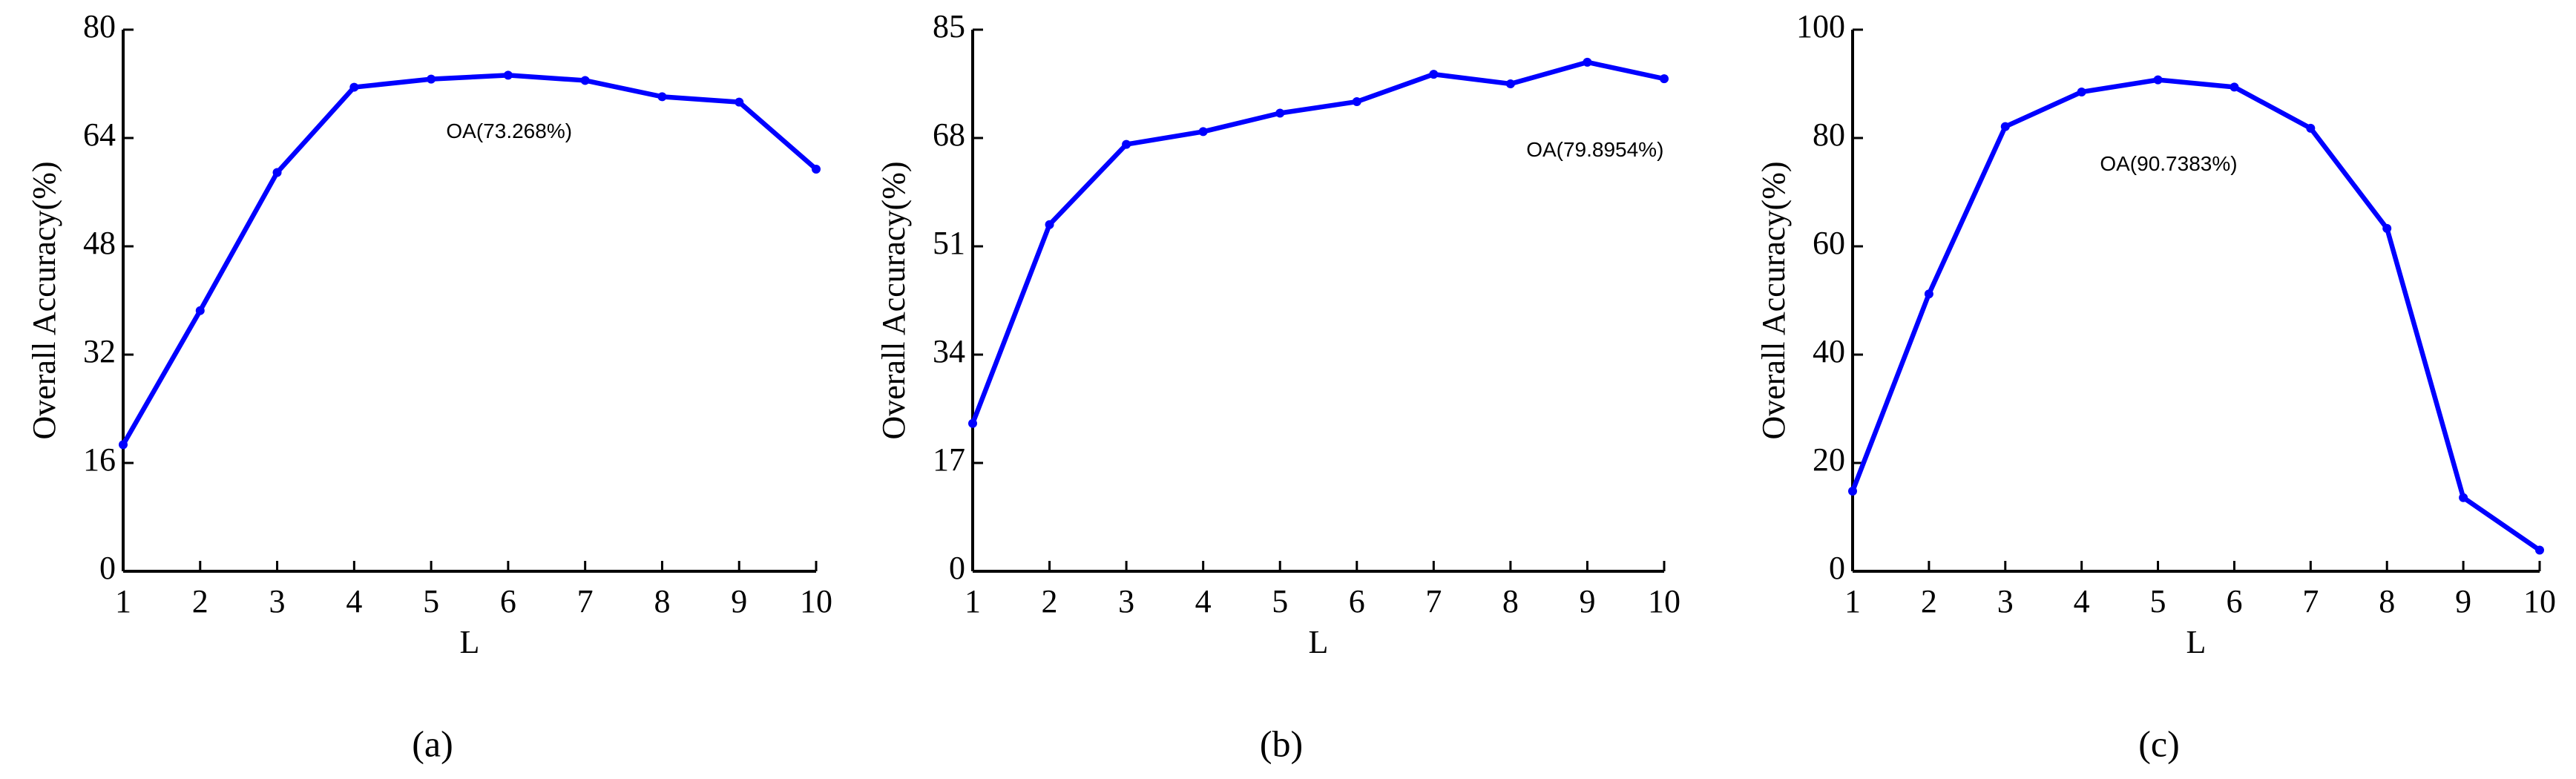 Image resolution: width=2576 pixels, height=779 pixels. I want to click on y-tick-label: 48, so click(99, 243).